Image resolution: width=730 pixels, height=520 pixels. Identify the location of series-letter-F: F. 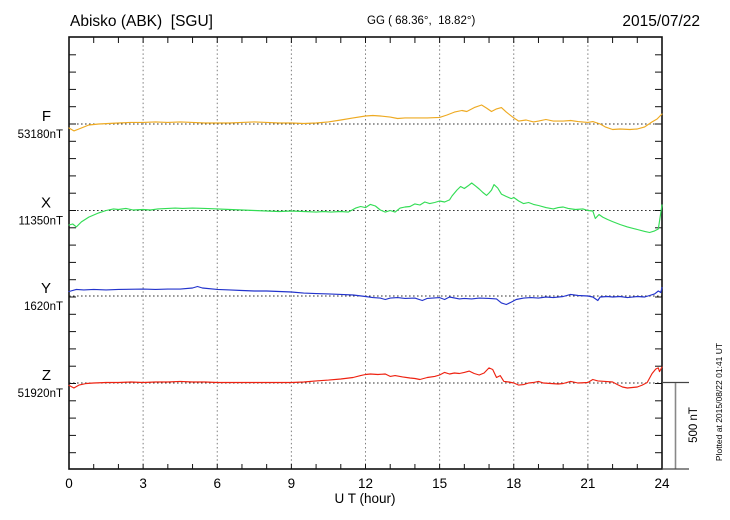
(46, 116).